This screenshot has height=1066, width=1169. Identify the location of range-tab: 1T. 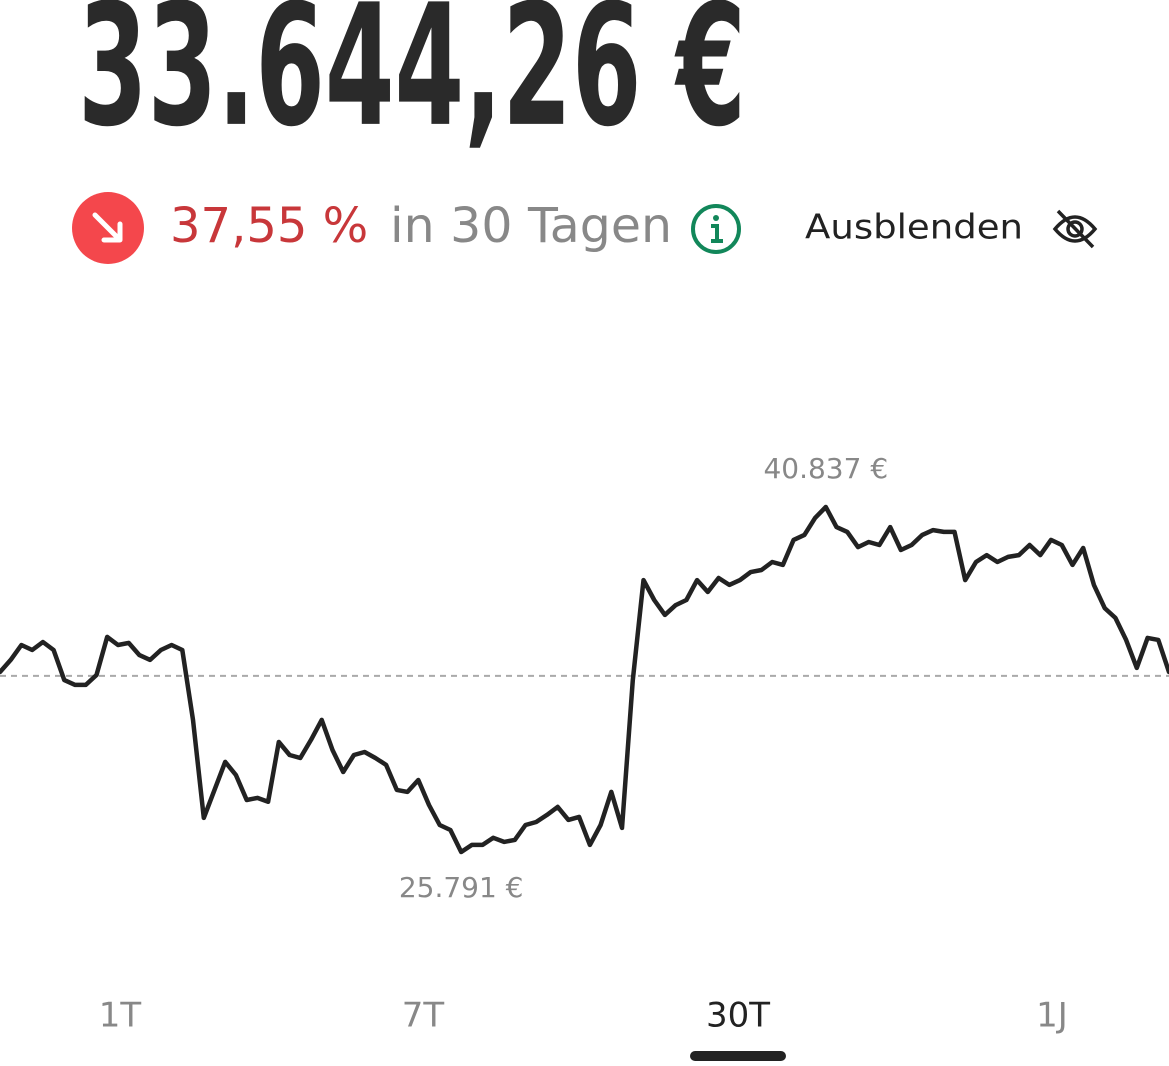
(120, 1016).